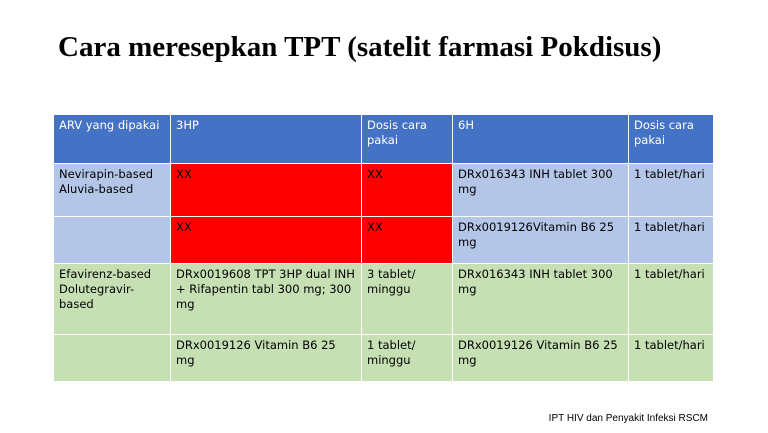  I want to click on footer-source: IPT HIV dan Penyakit Infeksi RSCM, so click(628, 418).